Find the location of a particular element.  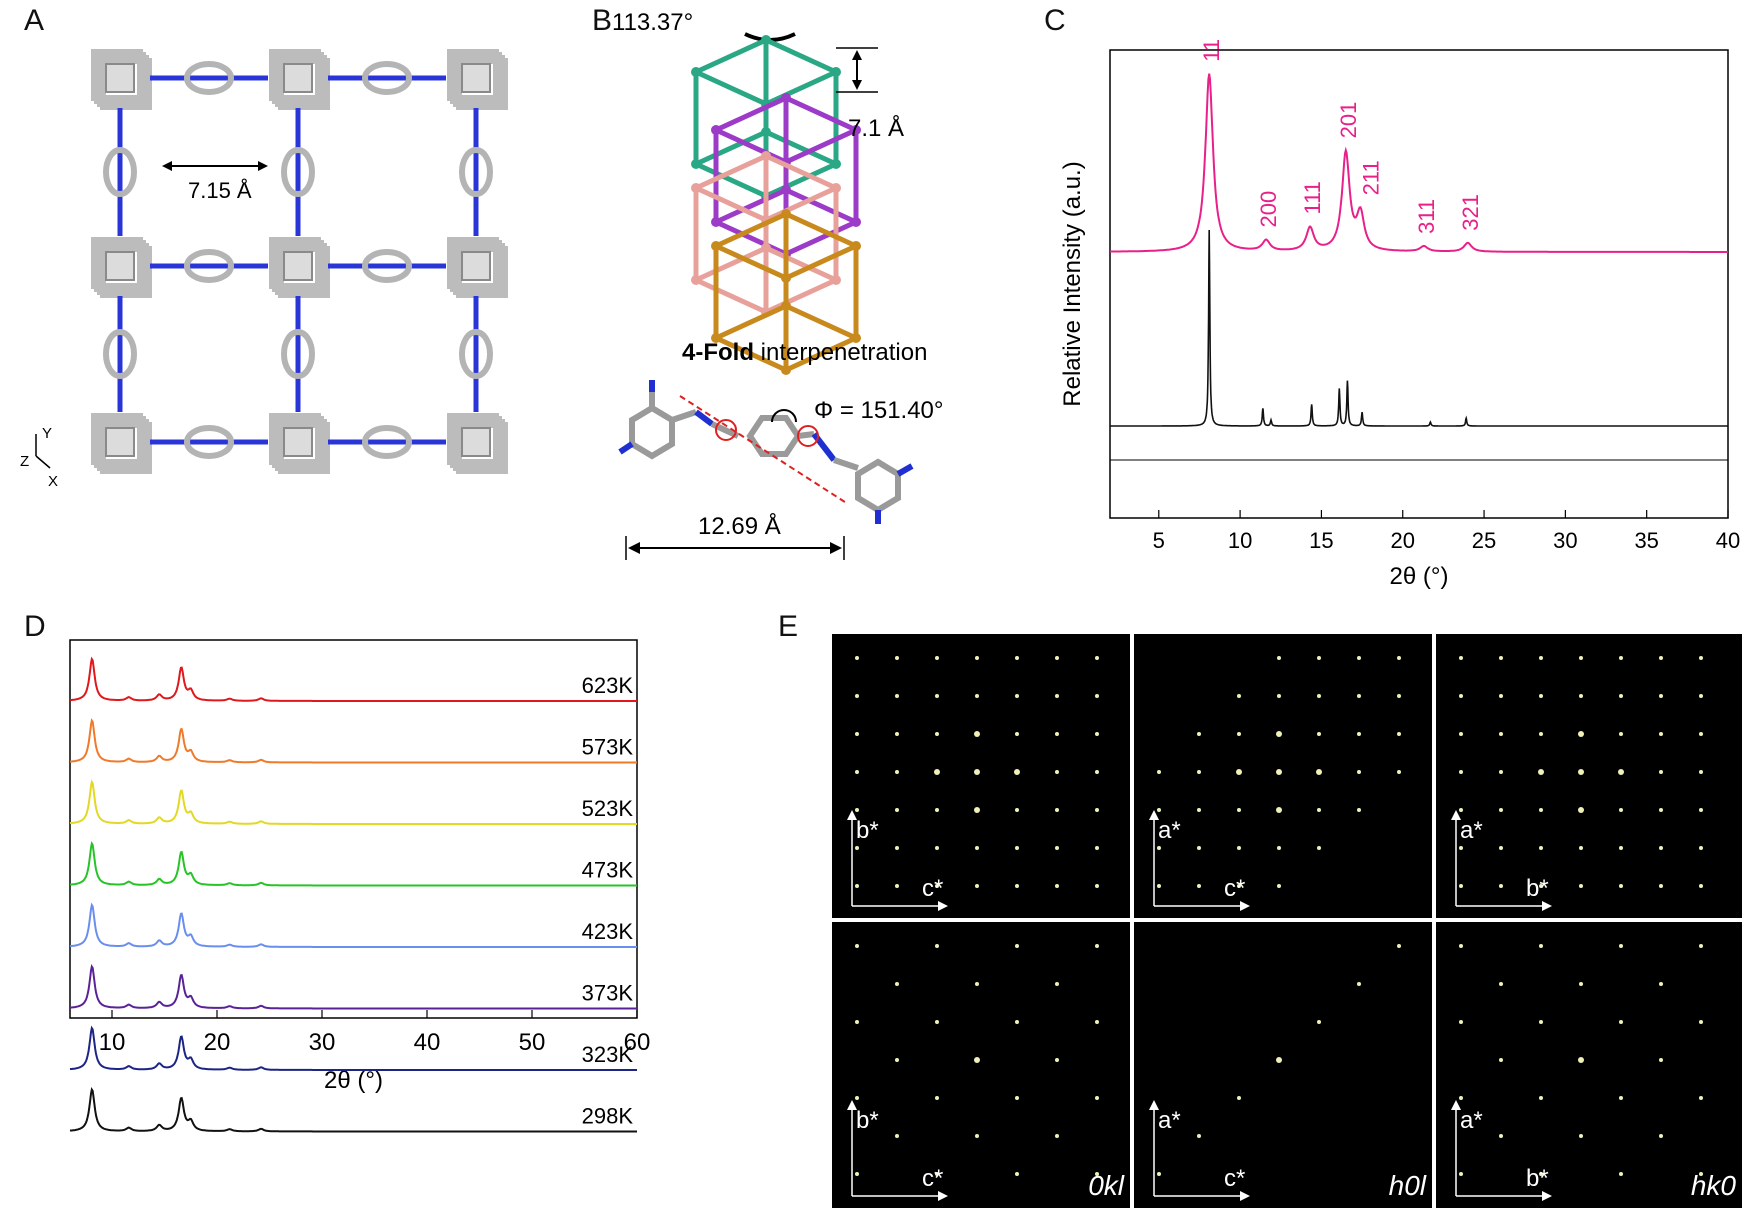

plot-frame is located at coordinates (353, 829).